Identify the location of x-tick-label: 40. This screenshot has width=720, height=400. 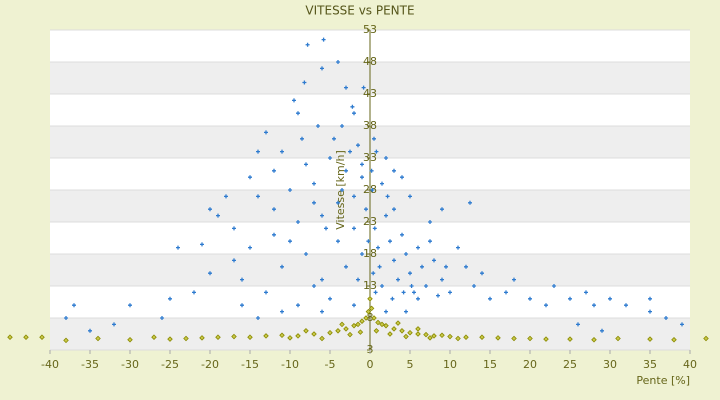
(690, 364).